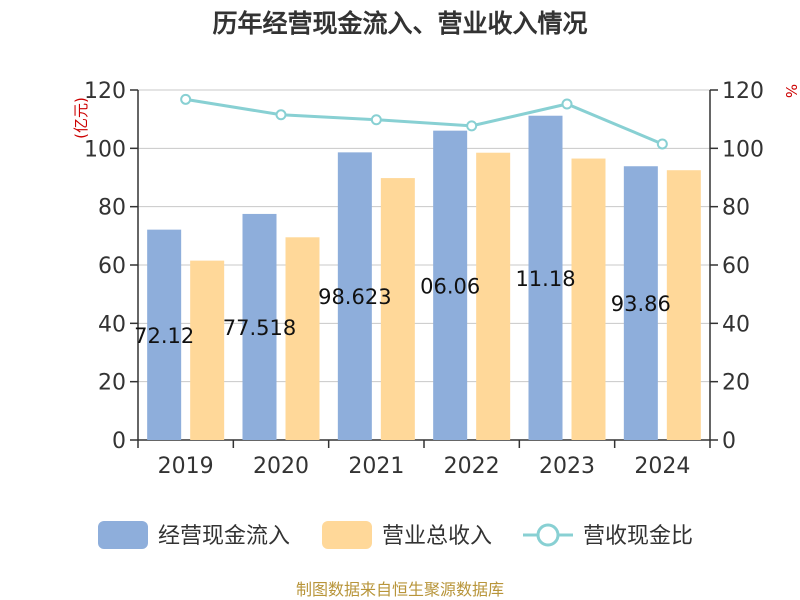  What do you see at coordinates (662, 466) in the screenshot?
I see `x-tick-label-2024: 2024` at bounding box center [662, 466].